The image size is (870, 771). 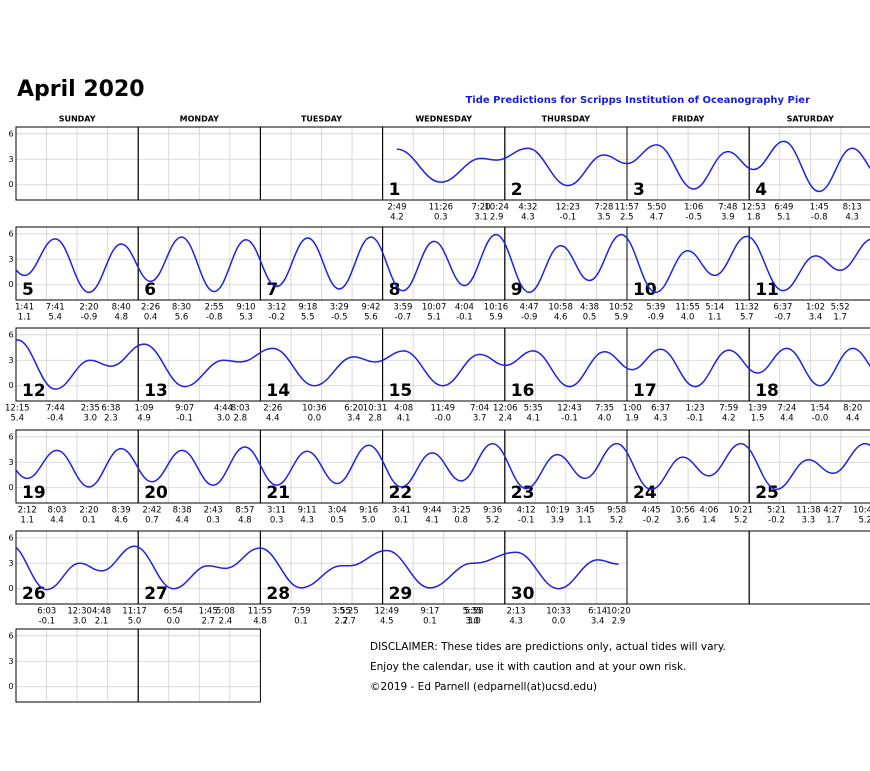 I want to click on tide-time: 5:35, so click(x=472, y=612).